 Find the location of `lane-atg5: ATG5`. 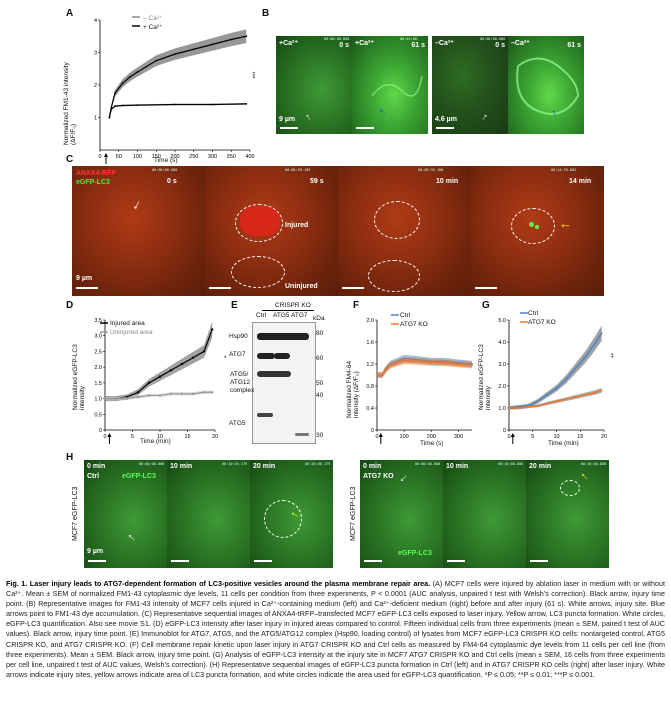

lane-atg5: ATG5 is located at coordinates (281, 315).